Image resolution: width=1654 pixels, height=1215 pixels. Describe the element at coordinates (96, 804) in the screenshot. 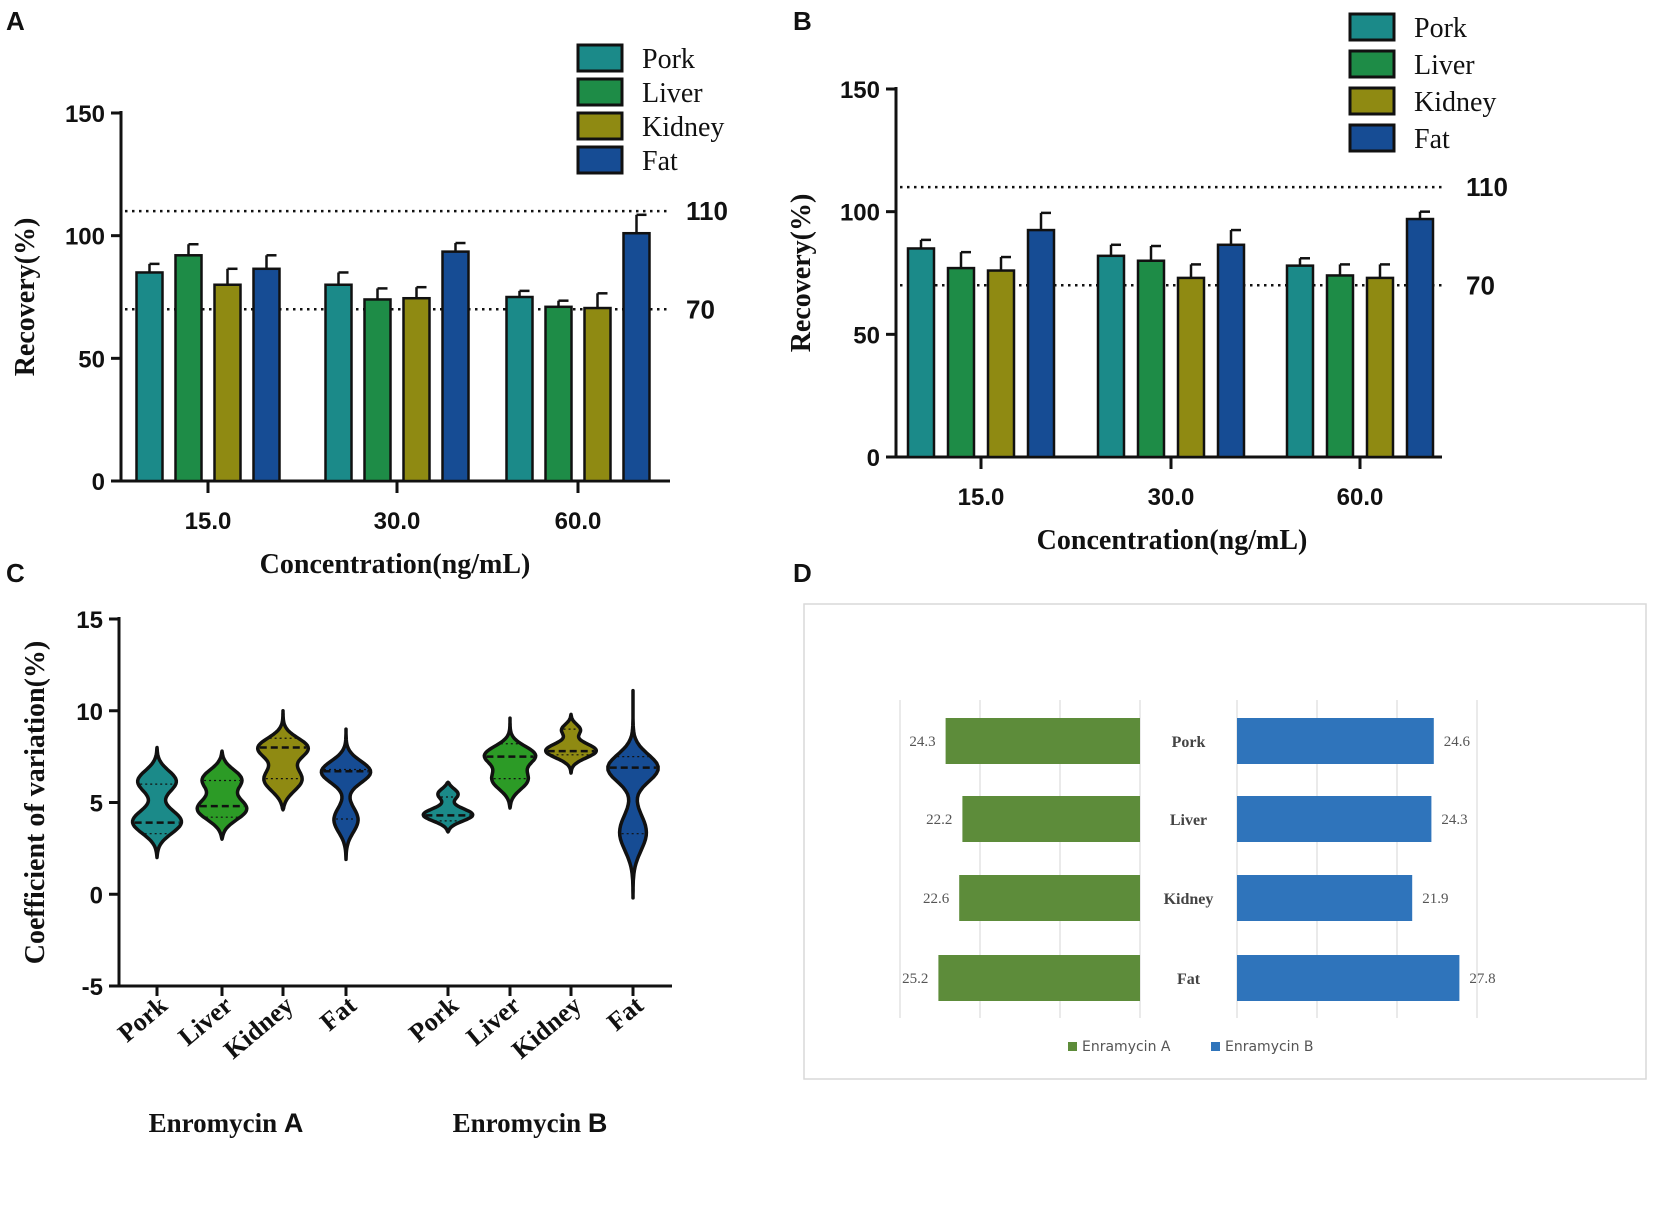

I see `y-tick-label: 5` at that location.